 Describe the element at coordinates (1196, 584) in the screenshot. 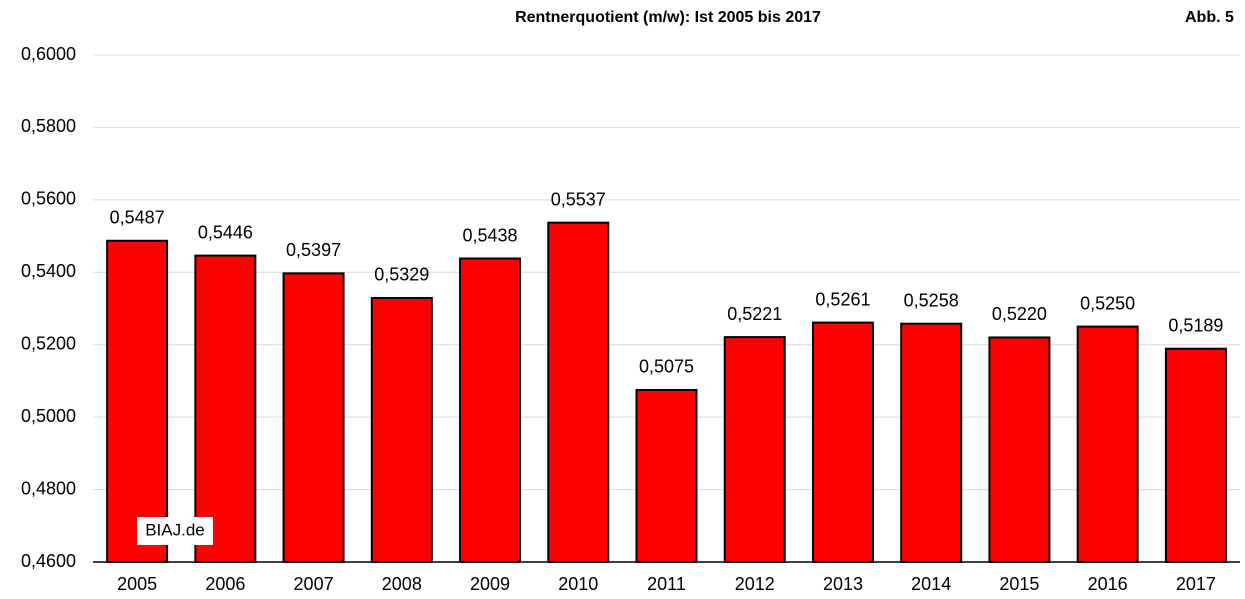

I see `x-tick-label: 2017` at that location.